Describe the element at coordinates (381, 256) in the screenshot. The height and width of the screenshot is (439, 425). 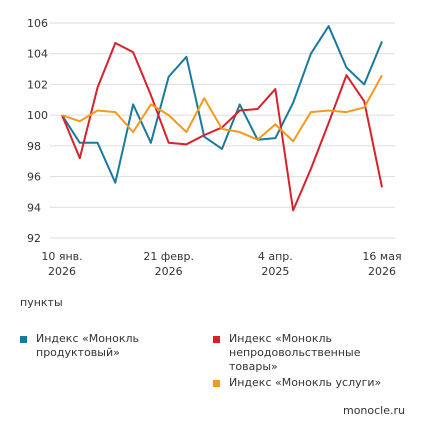
I see `x-tick-label-line: 16 мая` at that location.